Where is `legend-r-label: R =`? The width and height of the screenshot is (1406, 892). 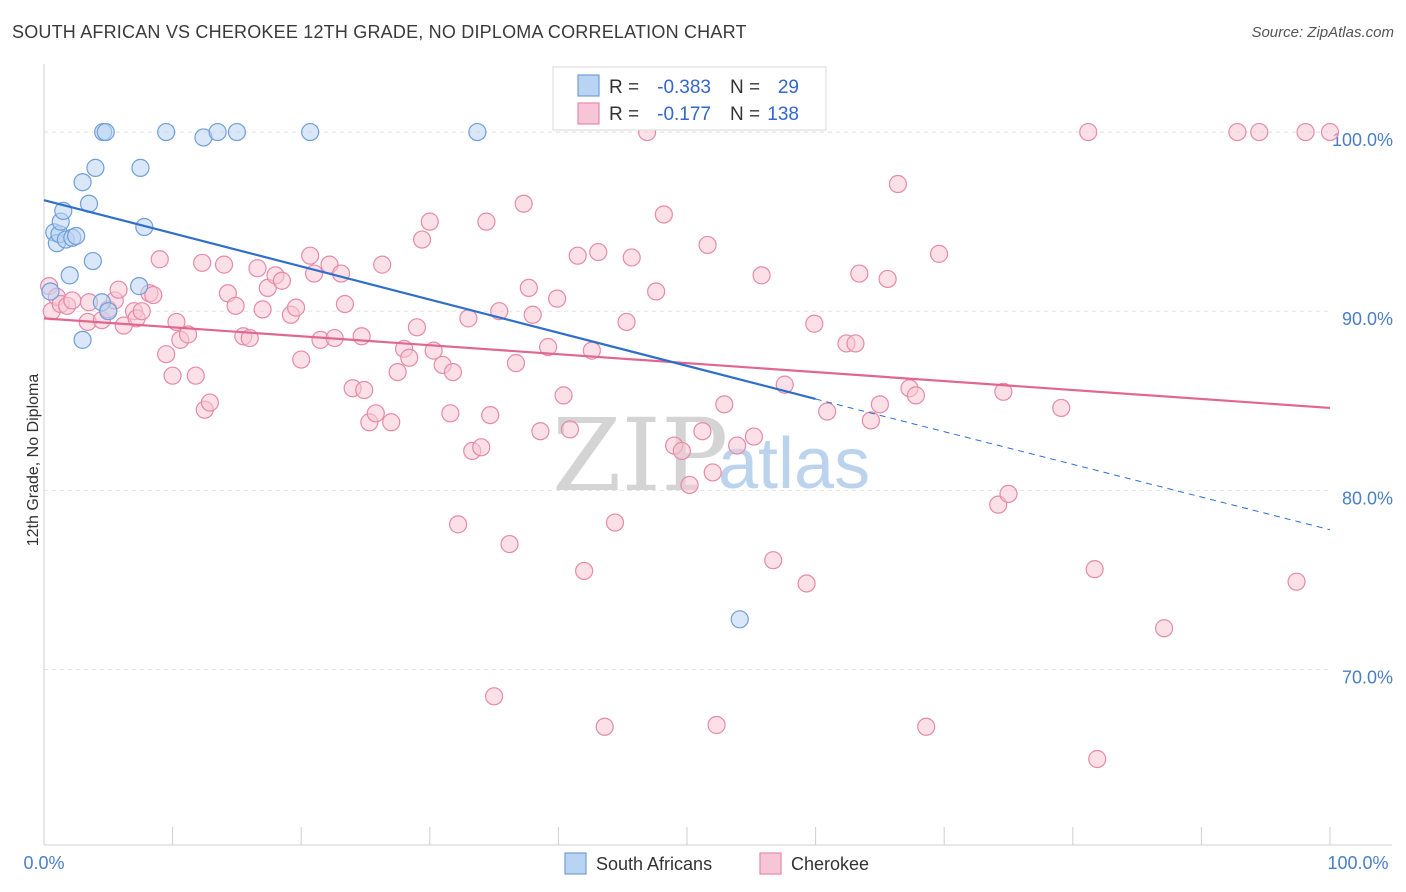 legend-r-label: R = is located at coordinates (624, 114).